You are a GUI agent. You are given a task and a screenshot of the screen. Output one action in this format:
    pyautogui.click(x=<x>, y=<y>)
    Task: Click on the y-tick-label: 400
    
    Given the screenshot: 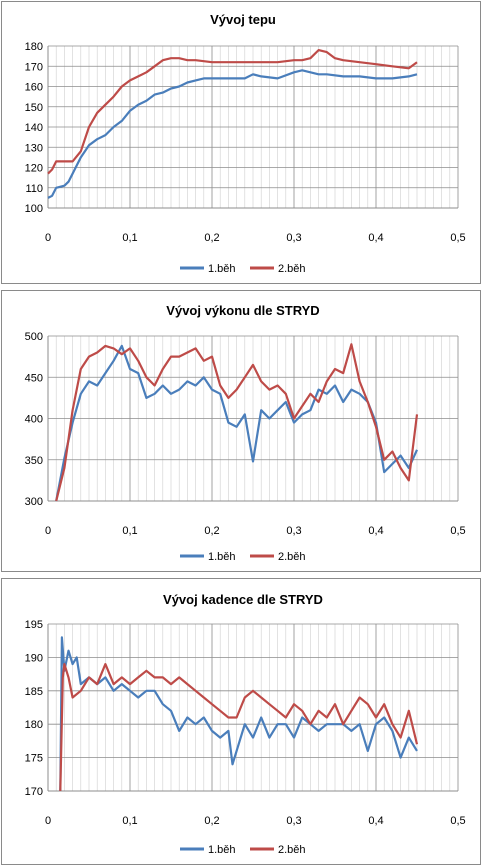 What is the action you would take?
    pyautogui.click(x=34, y=420)
    